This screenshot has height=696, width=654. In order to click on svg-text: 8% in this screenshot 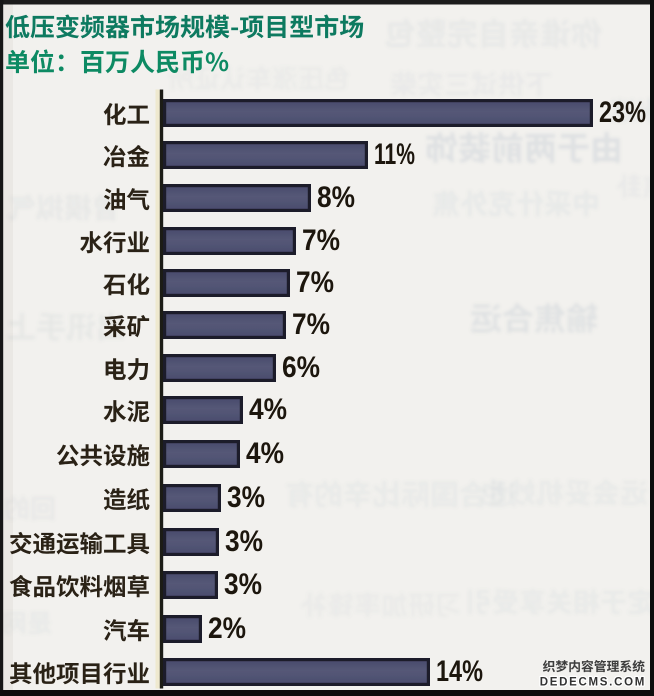, I will do `click(336, 197)`.